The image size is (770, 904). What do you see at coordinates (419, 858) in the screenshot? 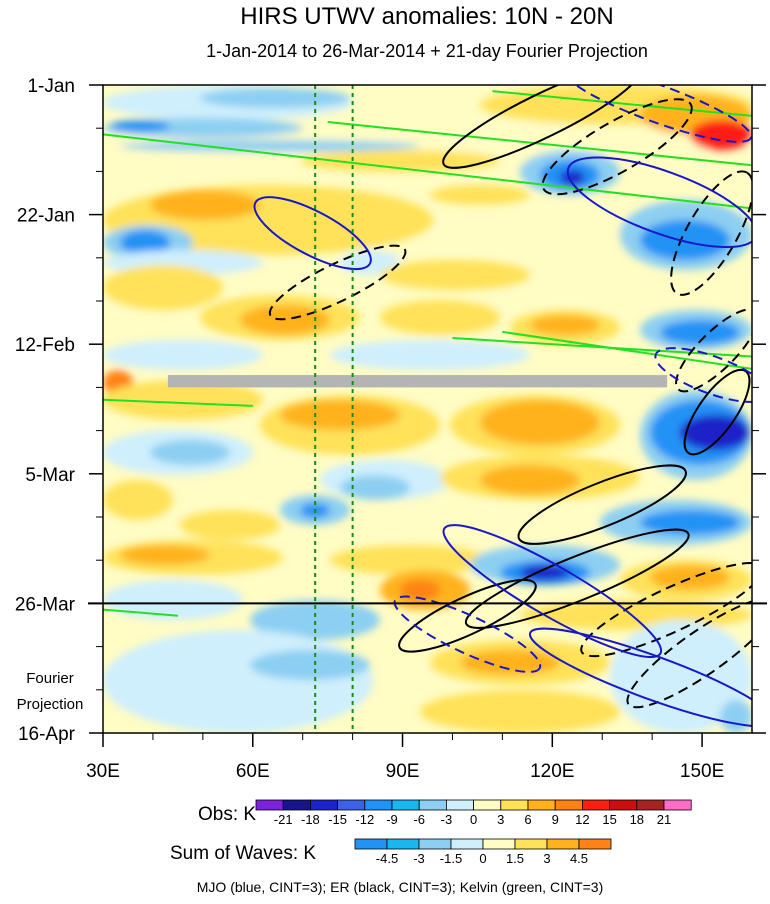
I see `legend-level-label: -3` at bounding box center [419, 858].